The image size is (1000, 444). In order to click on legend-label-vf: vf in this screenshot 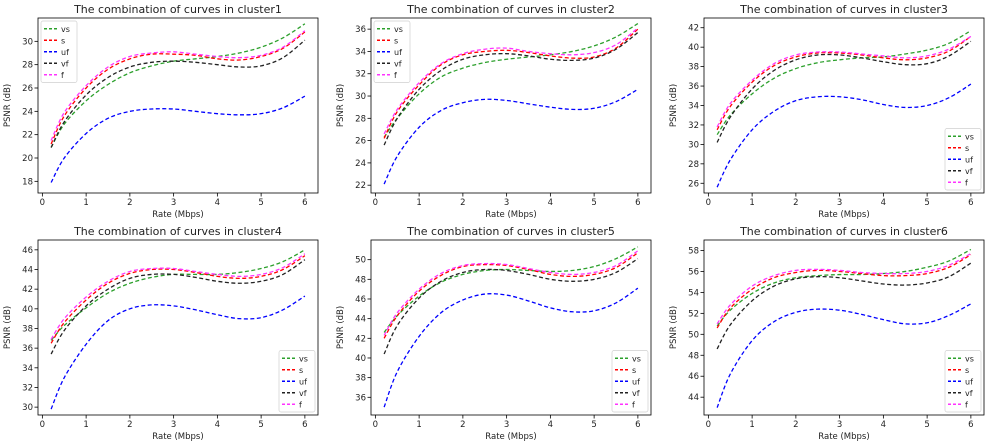, I will do `click(65, 63)`.